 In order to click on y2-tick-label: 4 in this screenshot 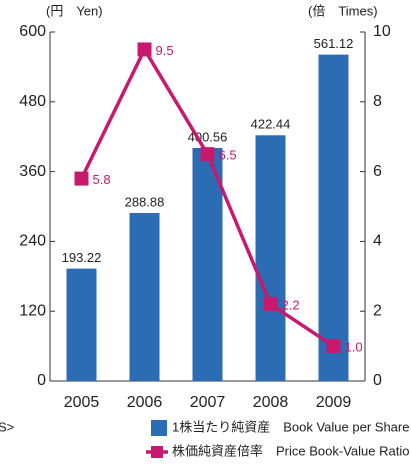, I will do `click(377, 241)`.